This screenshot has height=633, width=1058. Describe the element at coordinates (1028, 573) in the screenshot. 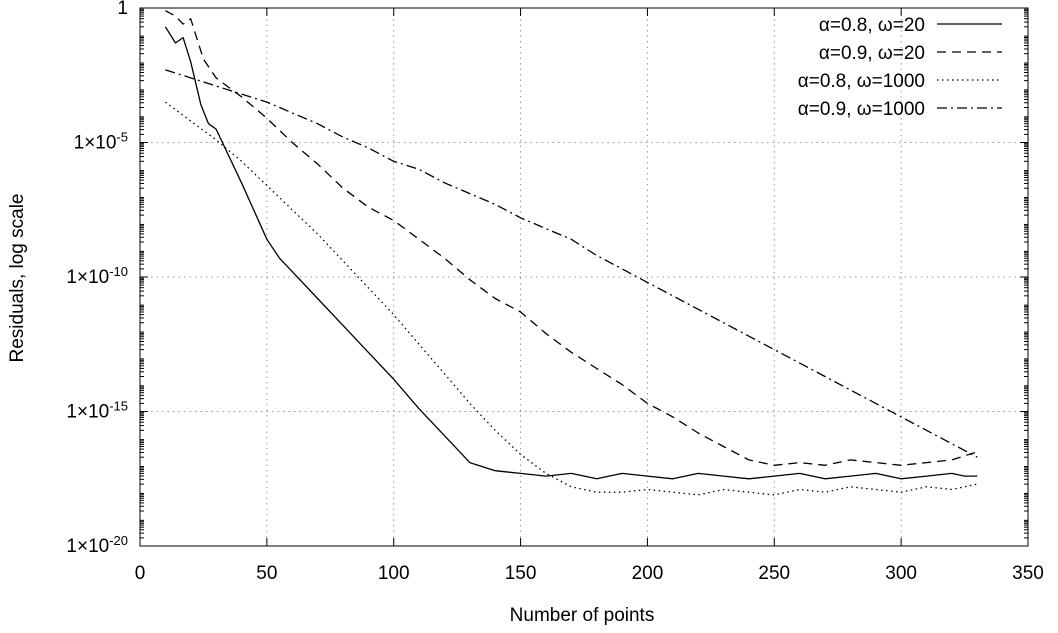

I see `x-tick-label: 350` at that location.